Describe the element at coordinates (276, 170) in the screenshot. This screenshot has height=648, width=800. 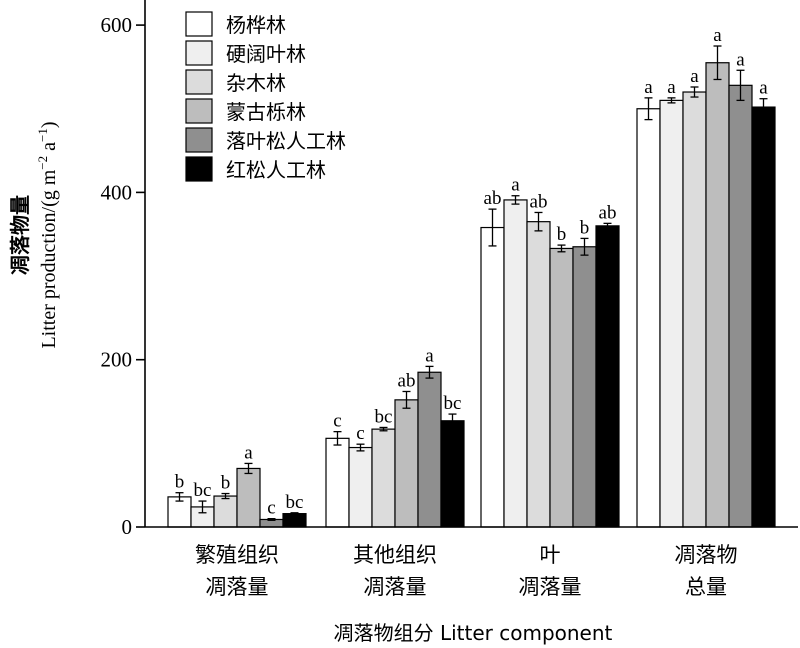
I see `legend-label: 红松人工林` at that location.